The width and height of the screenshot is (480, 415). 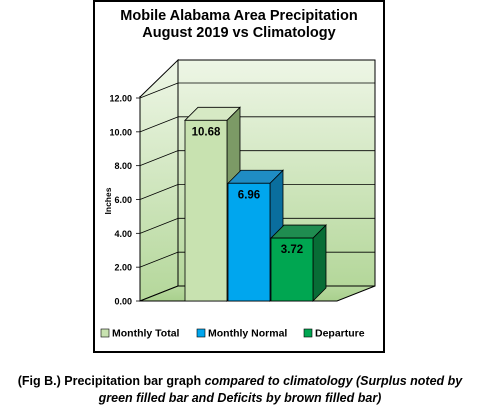 What do you see at coordinates (108, 200) in the screenshot?
I see `y-axis-label: Inches` at bounding box center [108, 200].